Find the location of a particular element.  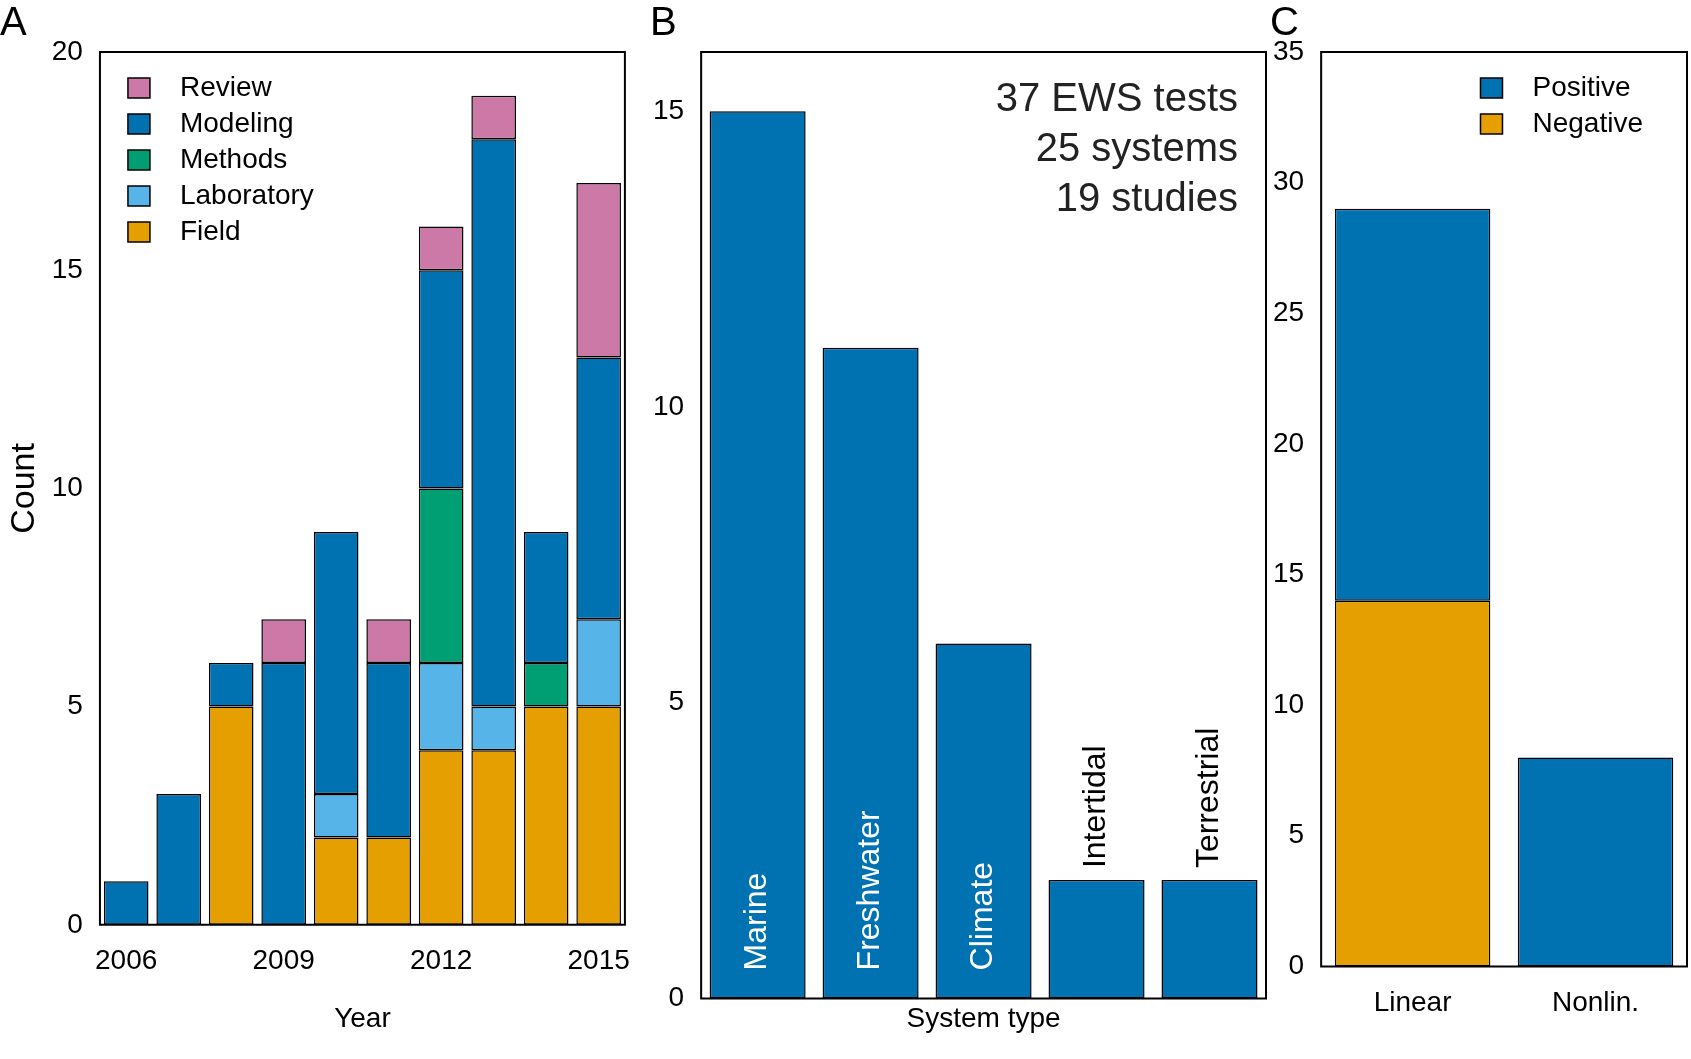

annotation: 37 EWS tests is located at coordinates (1116, 97).